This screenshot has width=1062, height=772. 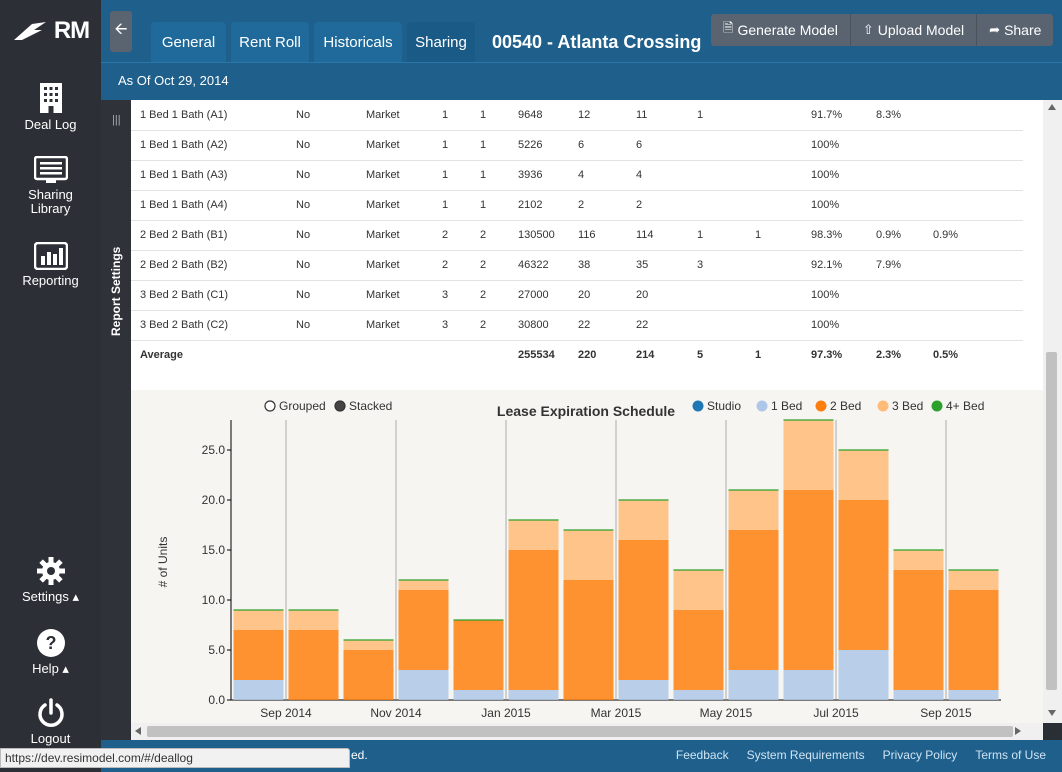 I want to click on legend-label: Studio, so click(x=724, y=406).